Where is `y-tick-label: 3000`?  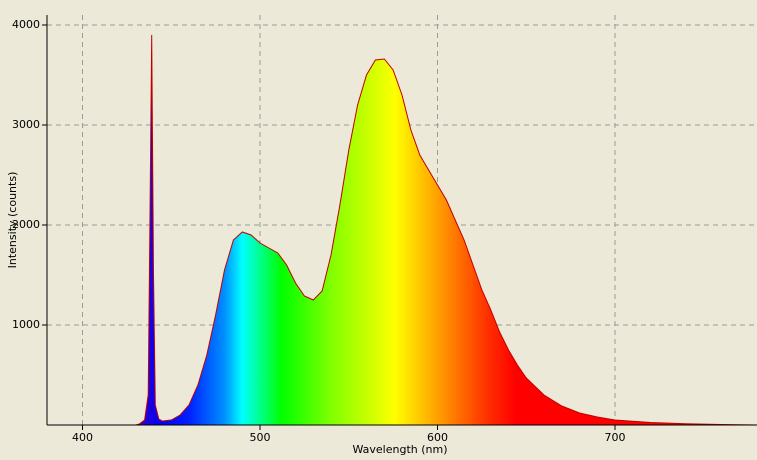 y-tick-label: 3000 is located at coordinates (26, 124).